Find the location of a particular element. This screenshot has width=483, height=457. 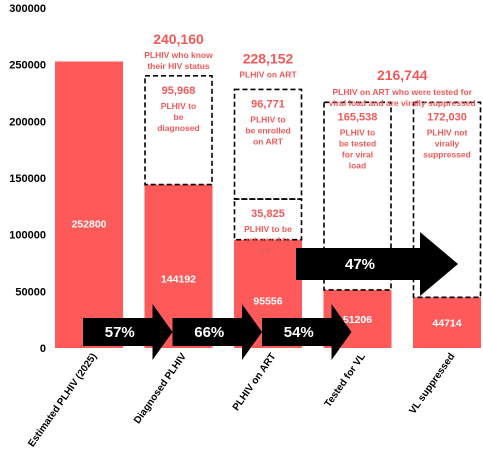

bar-value-label: 252800 is located at coordinates (88, 225).